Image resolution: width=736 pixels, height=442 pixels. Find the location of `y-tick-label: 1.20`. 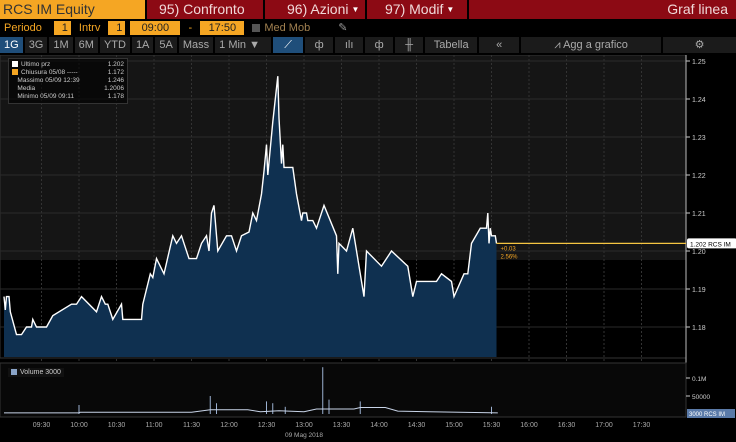

y-tick-label: 1.20 is located at coordinates (699, 252).